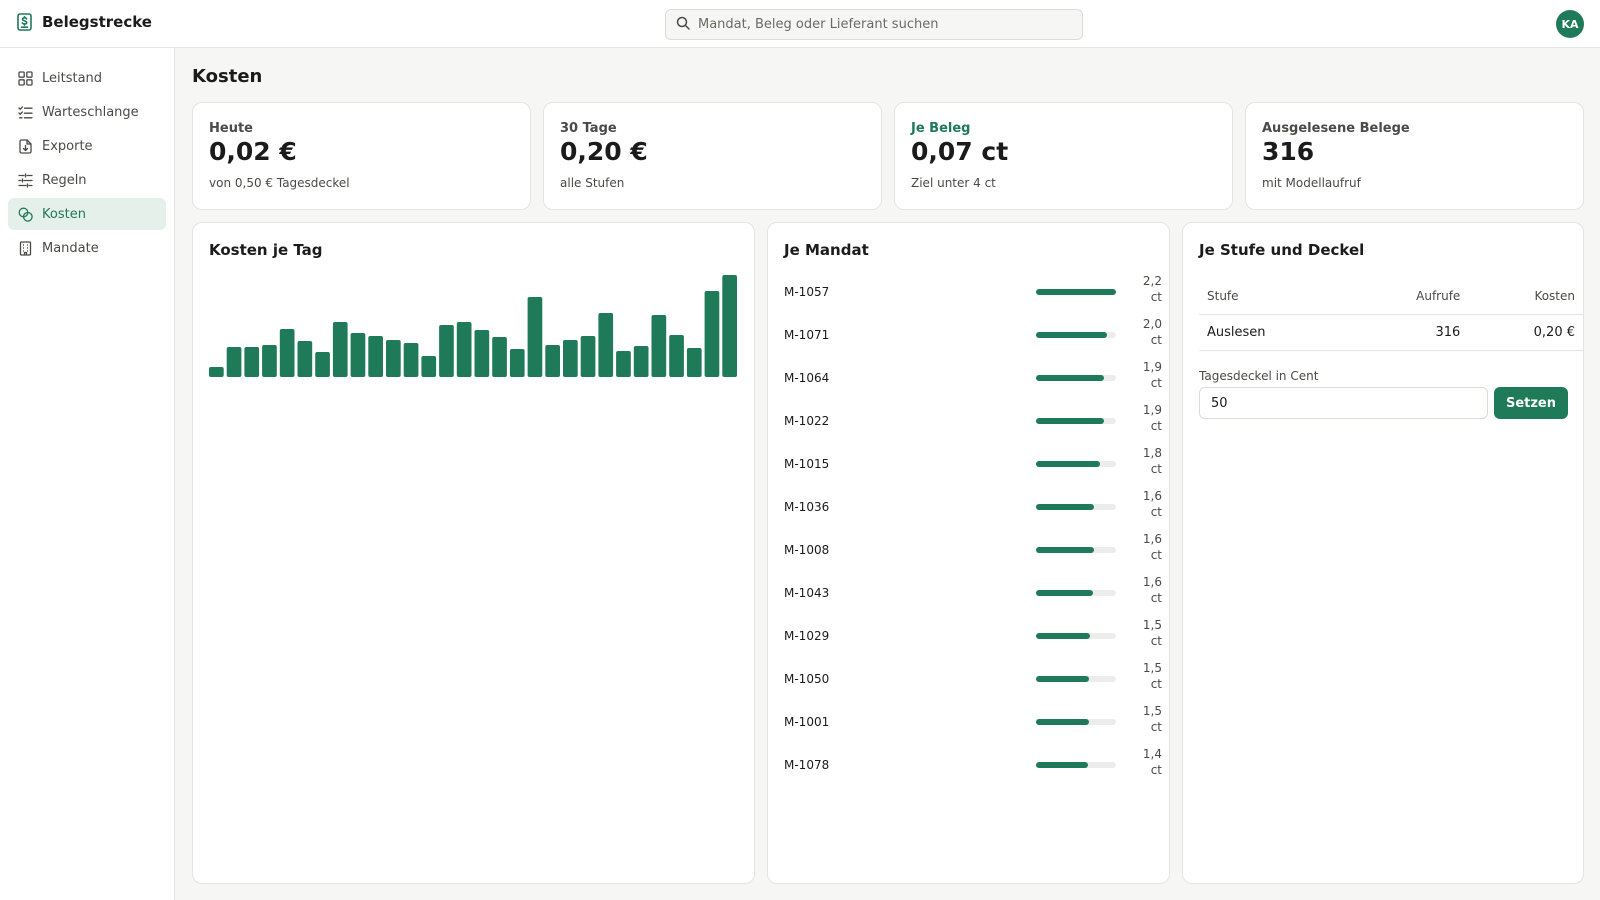 This screenshot has width=1600, height=900. Describe the element at coordinates (807, 722) in the screenshot. I see `mandate-id: M-1001` at that location.